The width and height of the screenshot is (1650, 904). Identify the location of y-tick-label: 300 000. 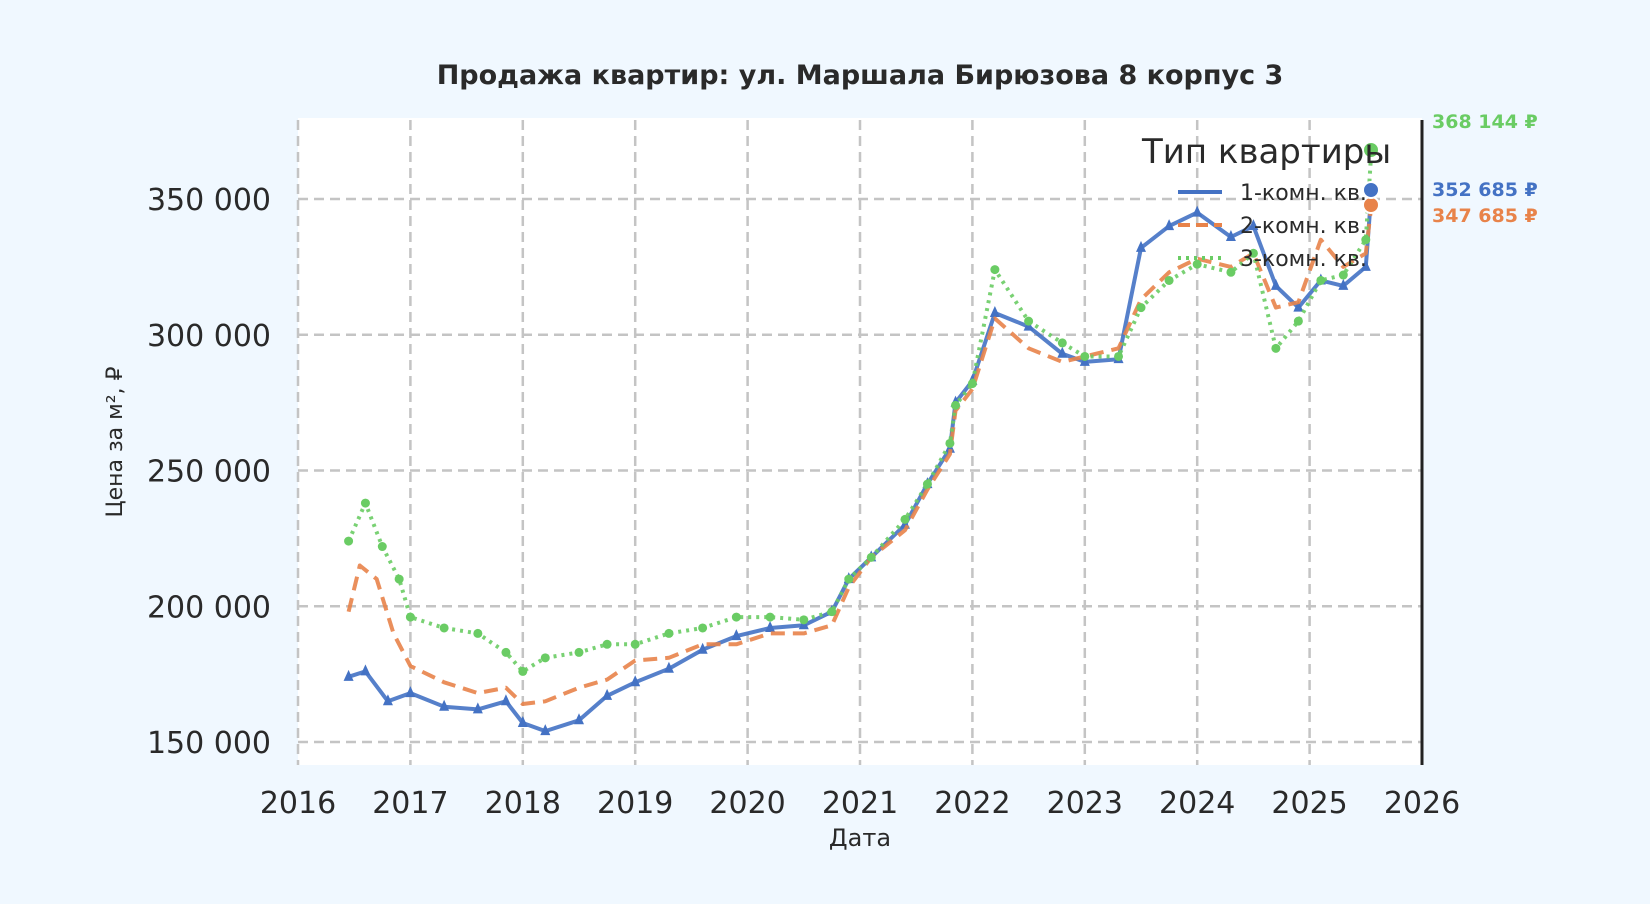
(209, 336).